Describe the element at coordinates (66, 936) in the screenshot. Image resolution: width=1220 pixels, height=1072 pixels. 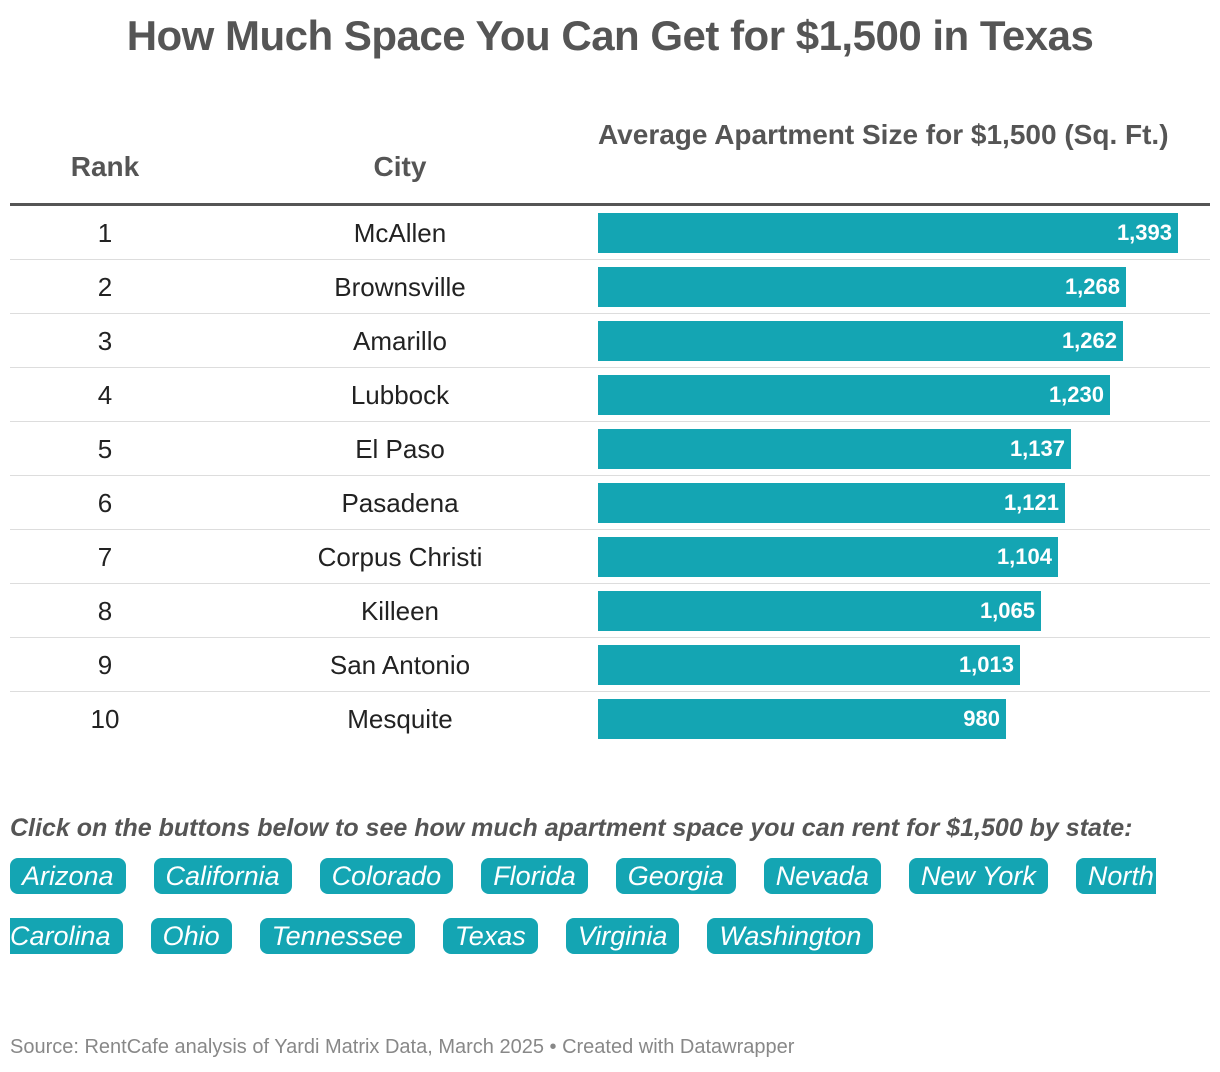
I see `state-button-north-carolina-cont: Carolina` at that location.